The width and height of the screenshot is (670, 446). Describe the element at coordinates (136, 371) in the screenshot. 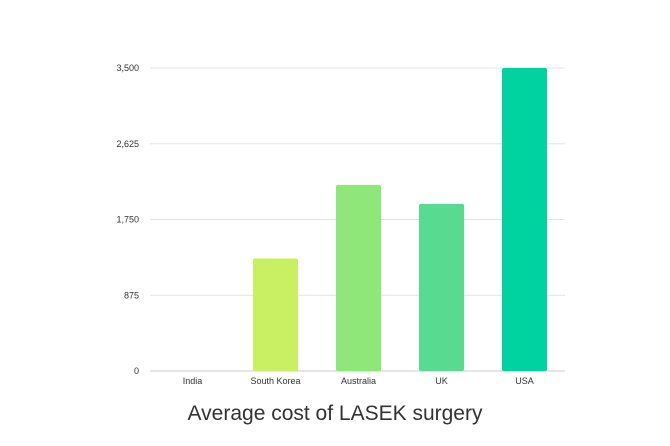

I see `y-tick-label: 0` at that location.